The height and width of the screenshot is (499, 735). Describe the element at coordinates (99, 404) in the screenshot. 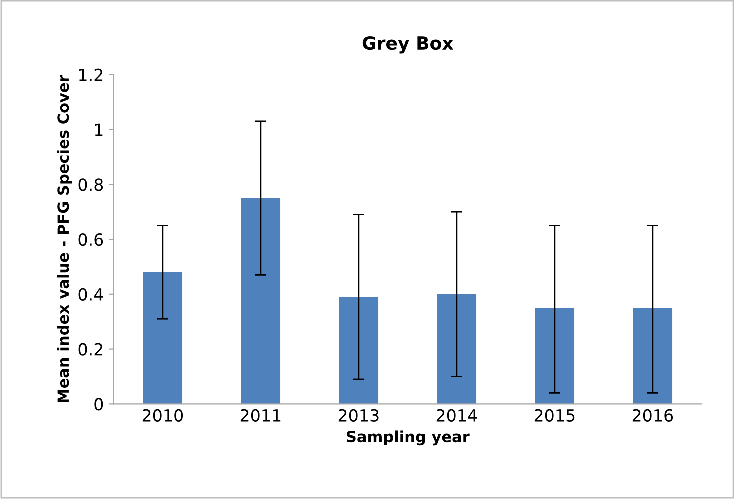

I see `y-tick-label: 0` at that location.